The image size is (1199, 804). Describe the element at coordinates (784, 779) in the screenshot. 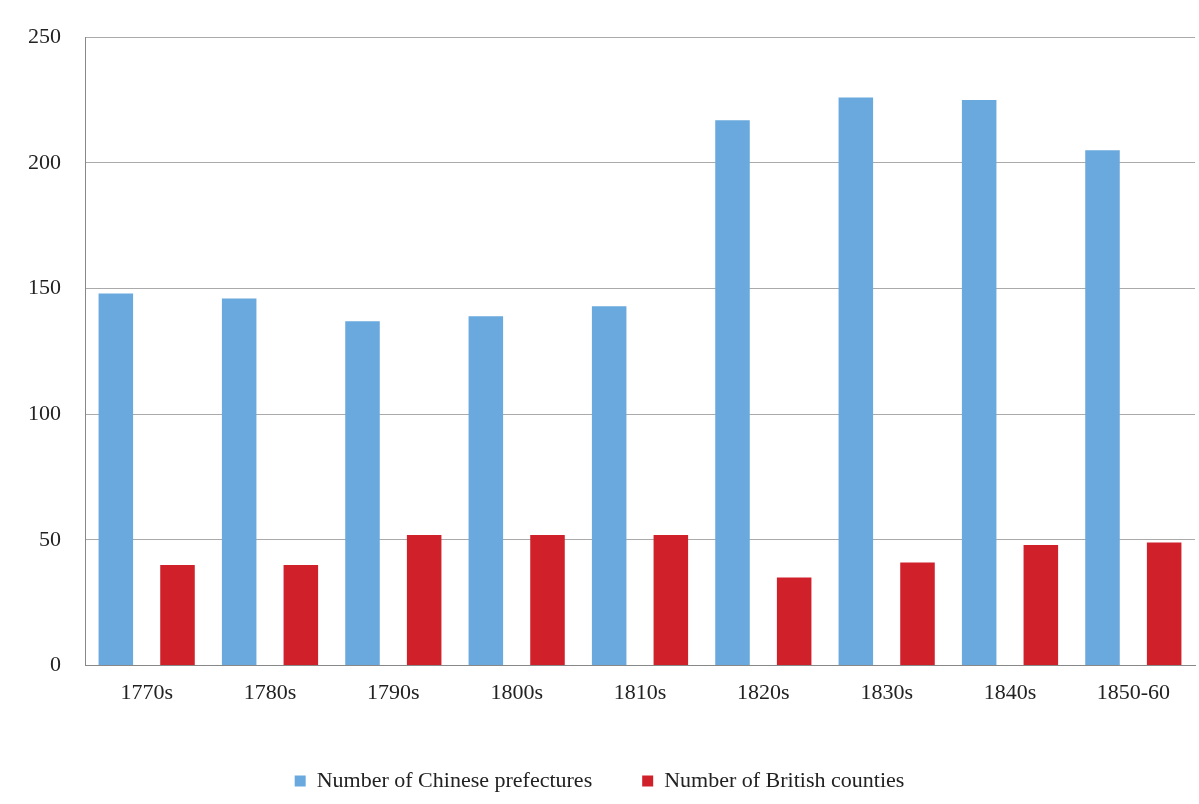

I see `legend-label: Number of British counties` at that location.